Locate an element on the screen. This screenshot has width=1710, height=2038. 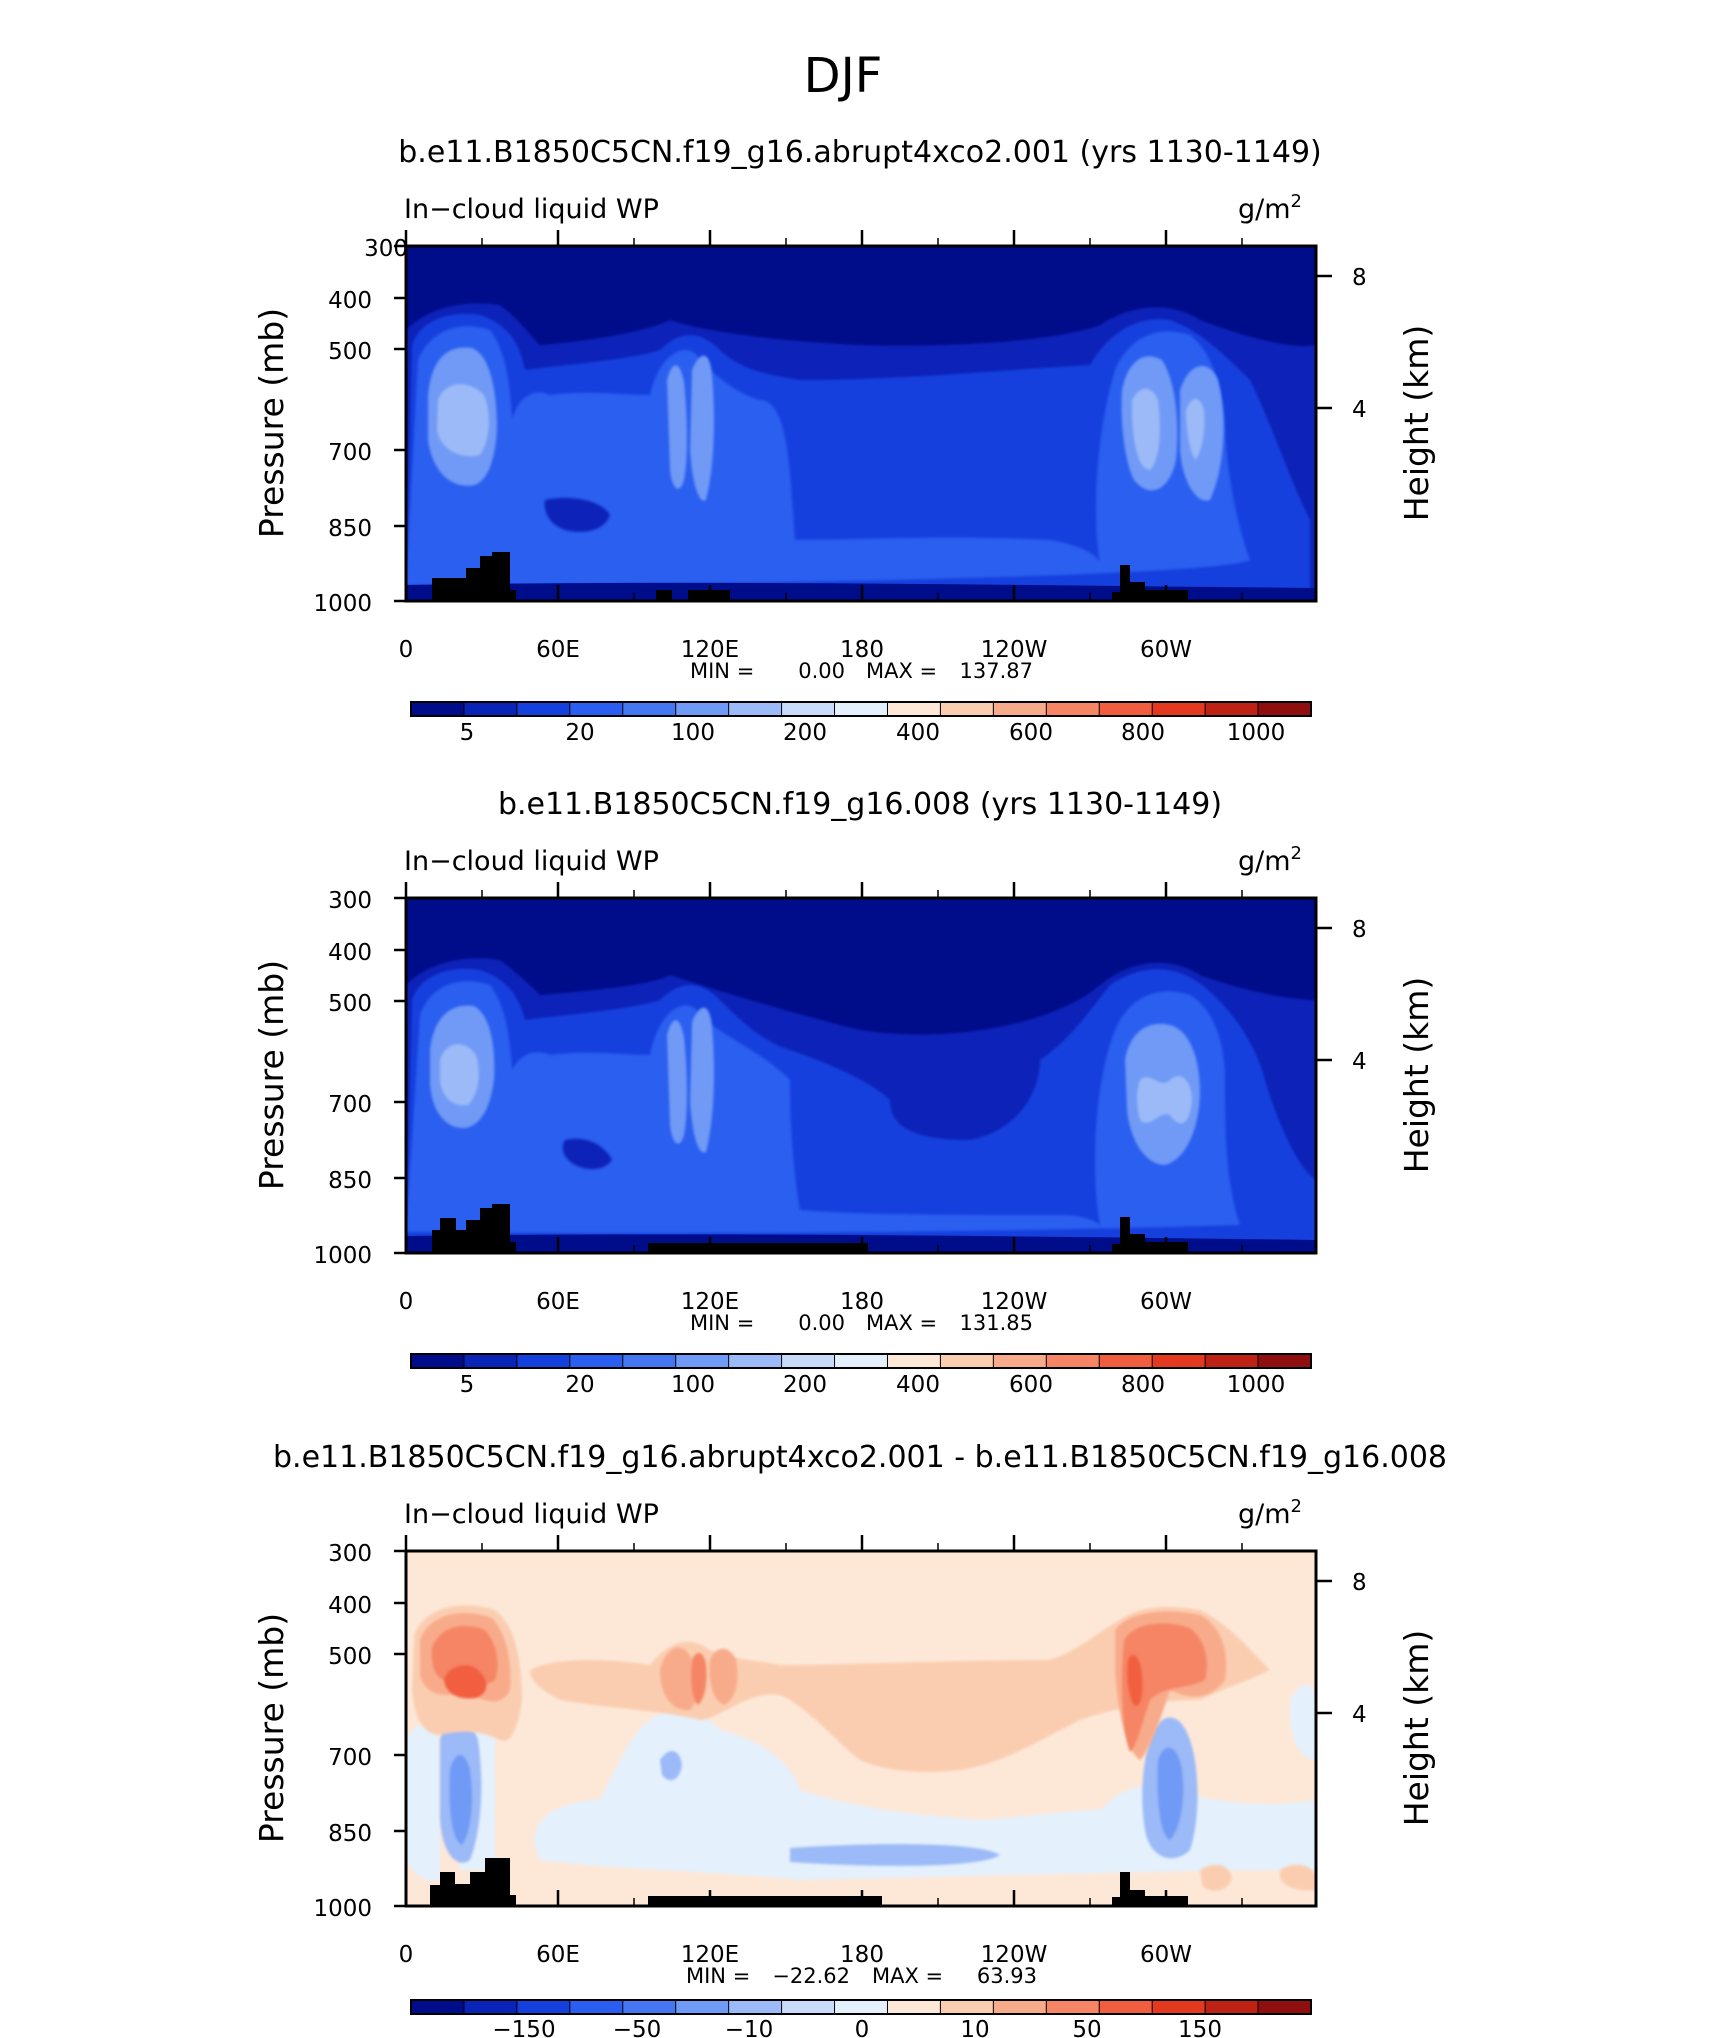
min-max-readout: MIN = 0.00 MAX = 137.87 is located at coordinates (861, 671).